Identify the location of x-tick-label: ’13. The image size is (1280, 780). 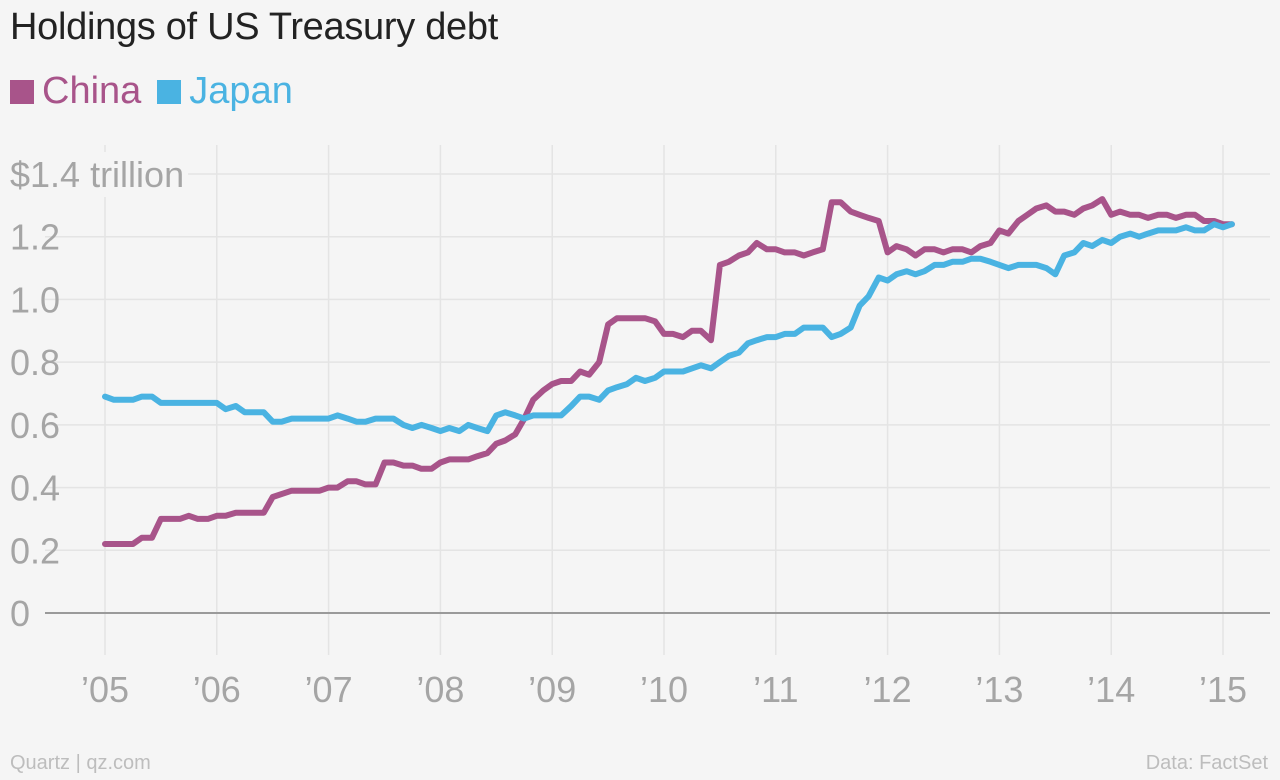
(999, 689).